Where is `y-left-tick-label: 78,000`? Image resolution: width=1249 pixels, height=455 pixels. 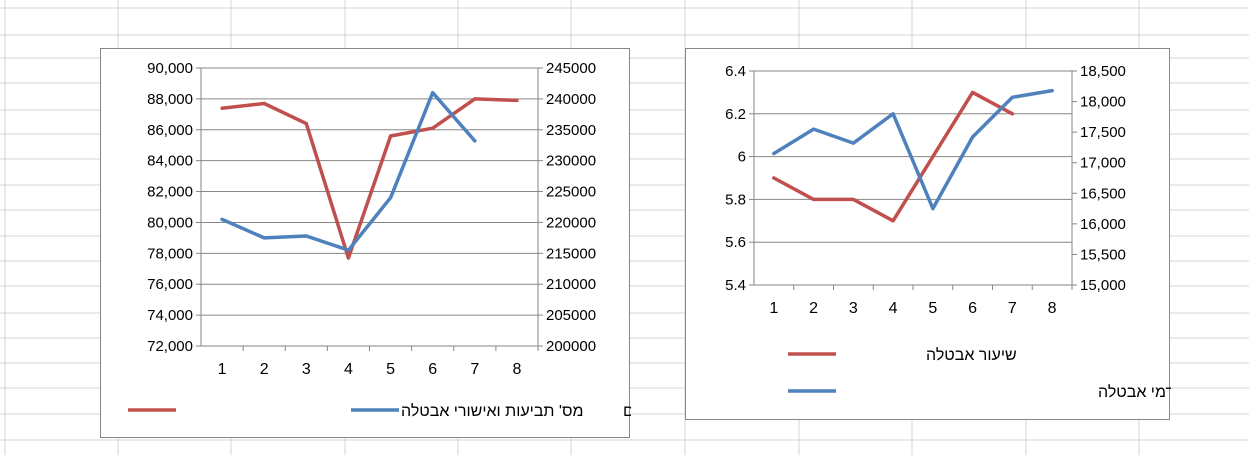 y-left-tick-label: 78,000 is located at coordinates (170, 253).